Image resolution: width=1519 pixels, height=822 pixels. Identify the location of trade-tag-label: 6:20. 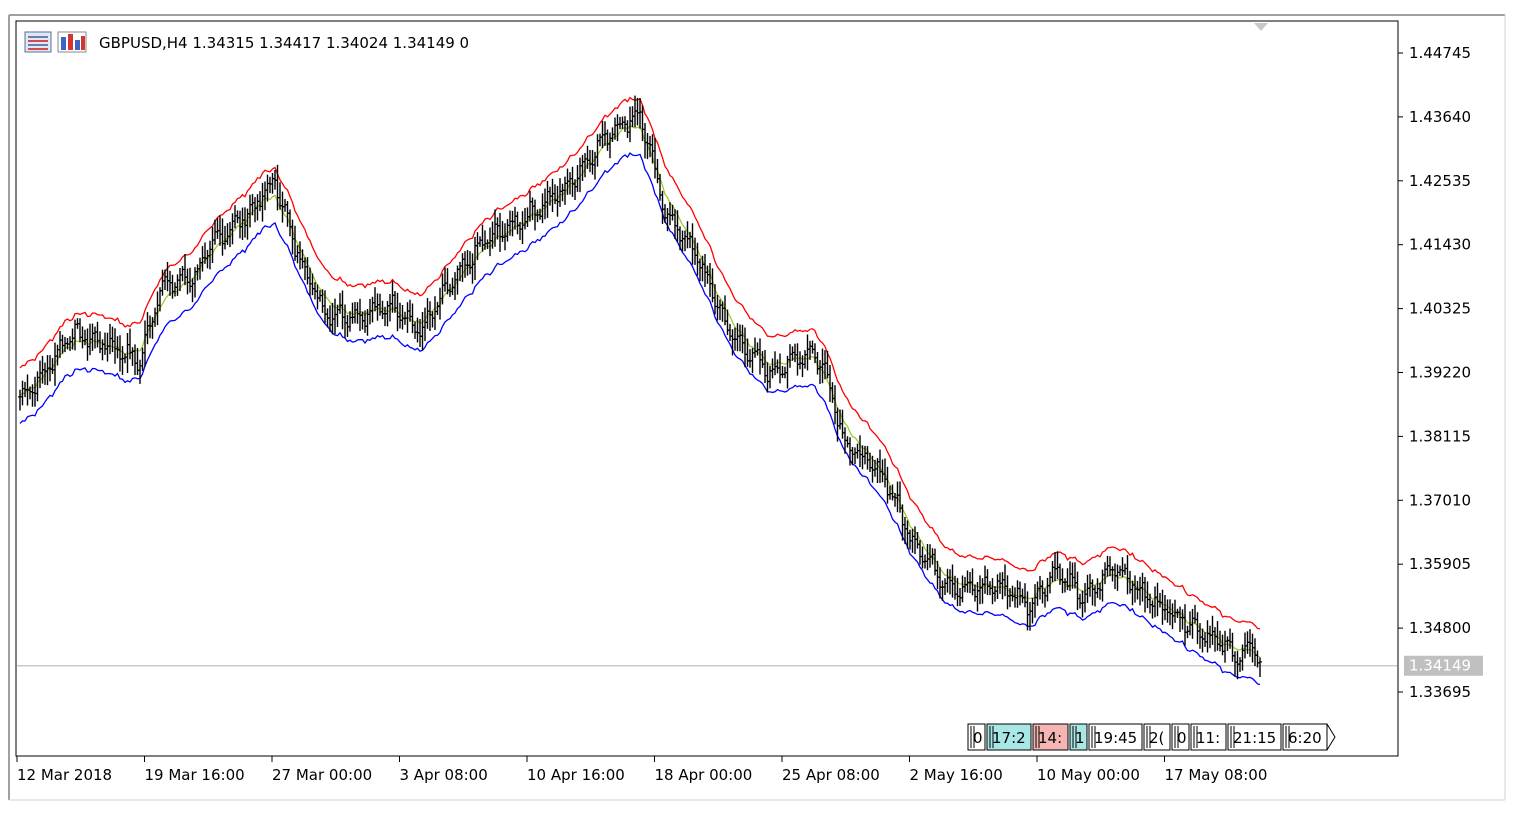
(1305, 738).